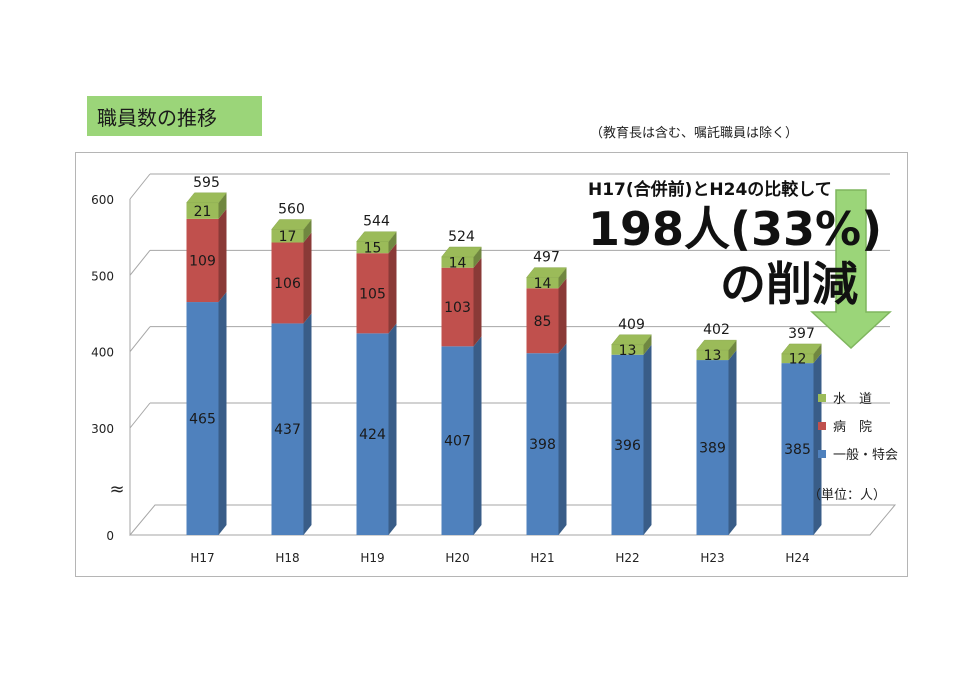  Describe the element at coordinates (116, 489) in the screenshot. I see `axis-break-symbol: ≈` at that location.